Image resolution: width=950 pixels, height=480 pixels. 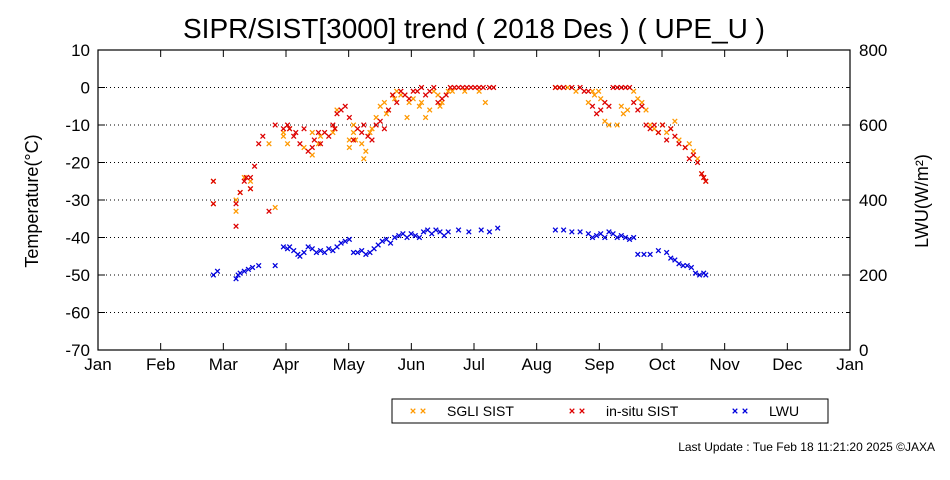 I want to click on legend-marker-in-situ-sist, so click(x=582, y=411).